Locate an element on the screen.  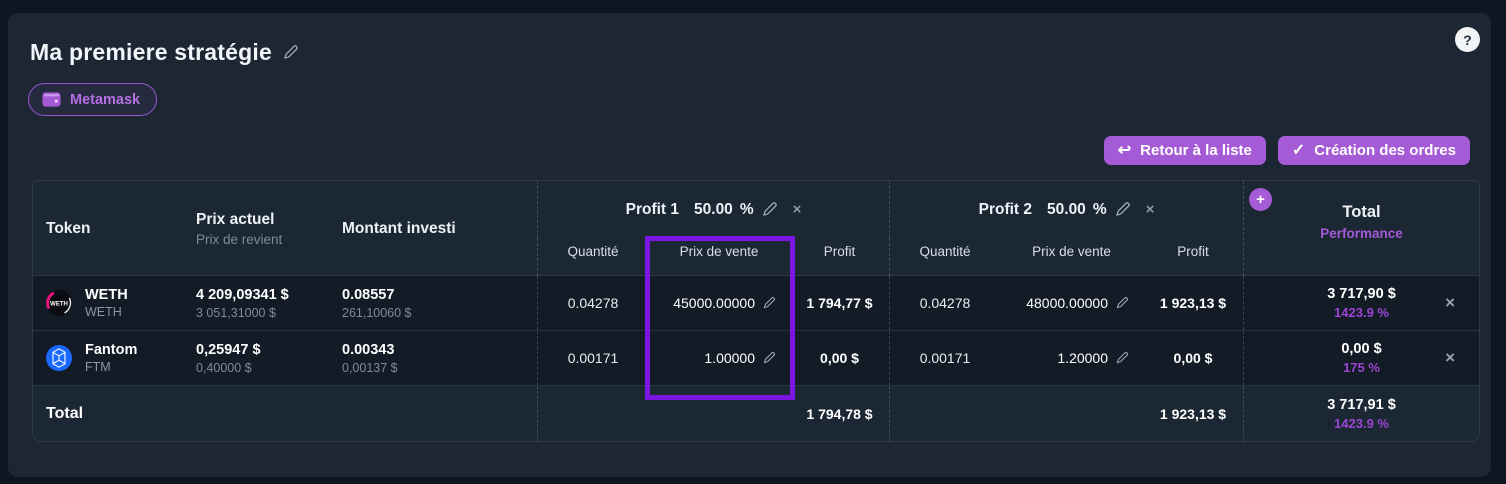
back-to-list-button: ↩ Retour à la liste is located at coordinates (1184, 150).